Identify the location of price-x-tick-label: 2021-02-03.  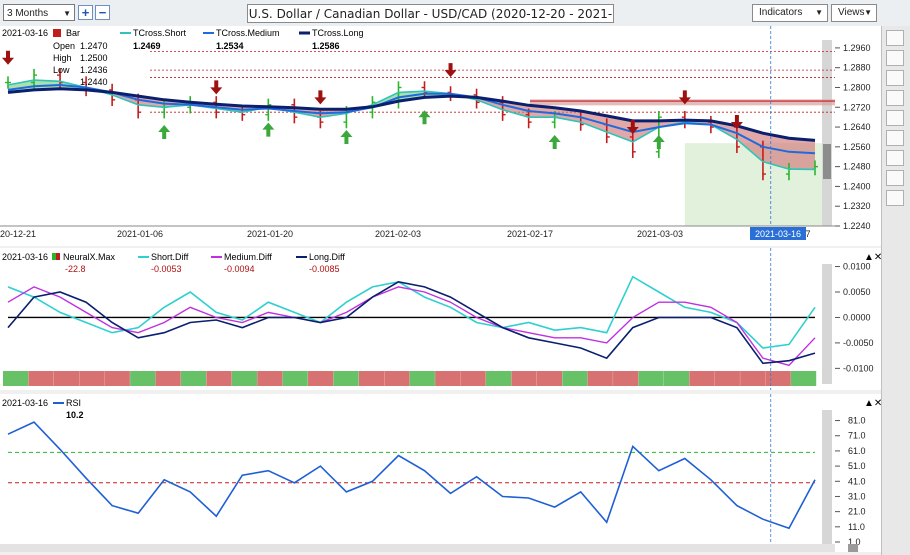
(398, 234).